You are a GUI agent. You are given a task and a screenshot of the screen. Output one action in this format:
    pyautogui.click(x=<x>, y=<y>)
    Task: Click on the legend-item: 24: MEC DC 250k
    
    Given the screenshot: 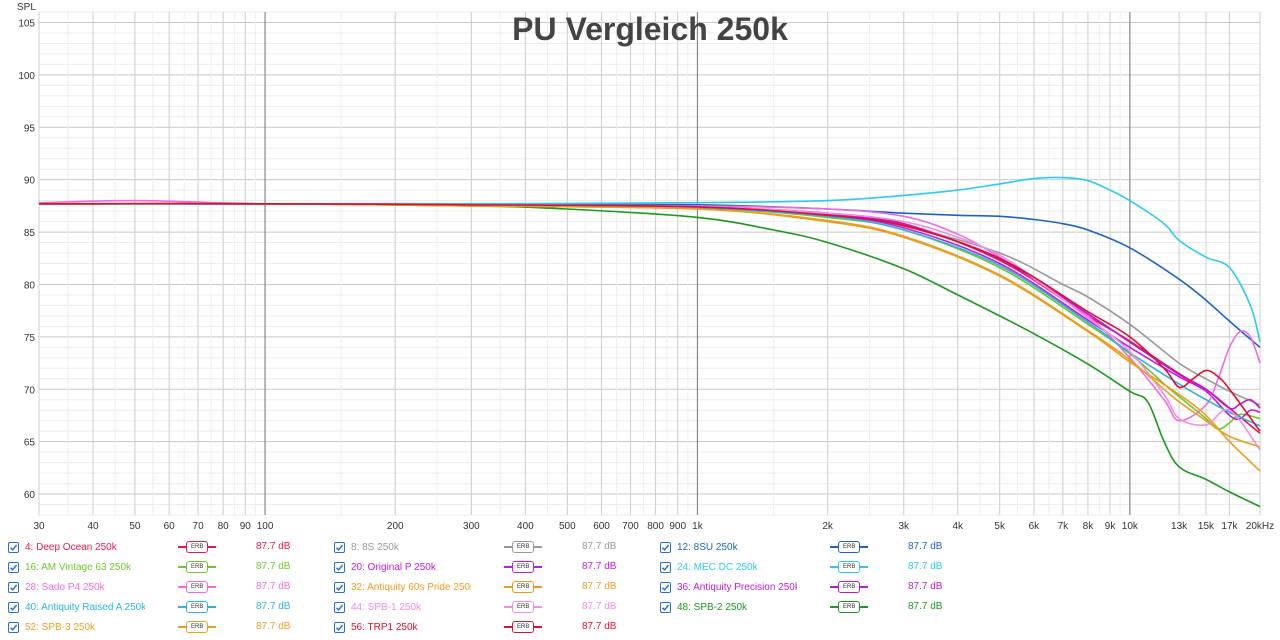 What is the action you would take?
    pyautogui.click(x=728, y=567)
    